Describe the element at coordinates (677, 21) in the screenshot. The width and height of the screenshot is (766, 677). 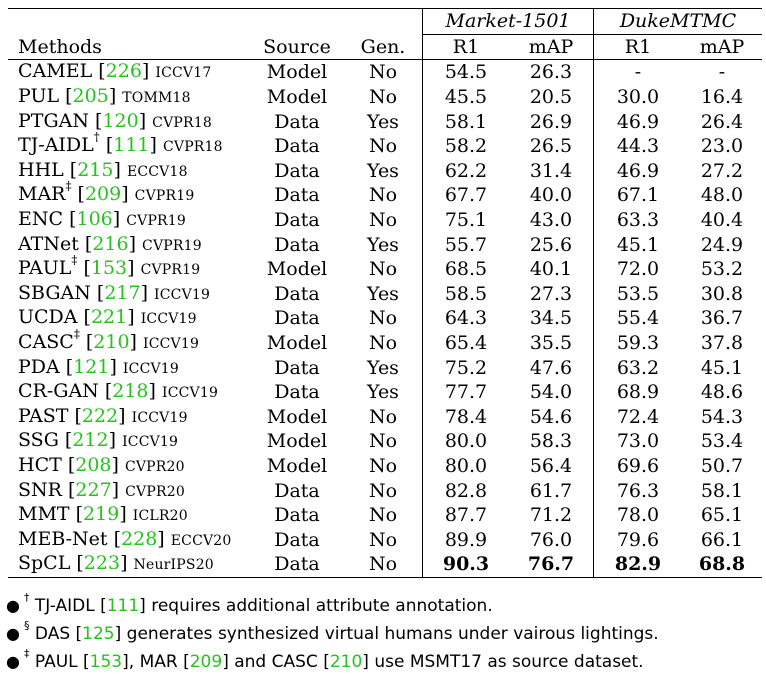
I see `group-label-duke: DukeMTMC` at that location.